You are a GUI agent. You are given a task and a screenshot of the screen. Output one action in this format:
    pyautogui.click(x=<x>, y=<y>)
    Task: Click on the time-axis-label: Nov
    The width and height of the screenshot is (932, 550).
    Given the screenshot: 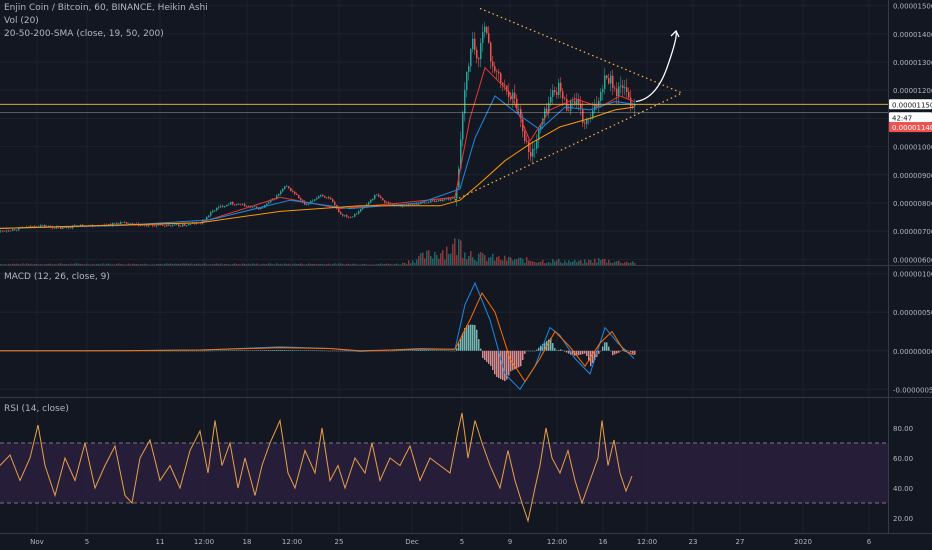 What is the action you would take?
    pyautogui.click(x=37, y=542)
    